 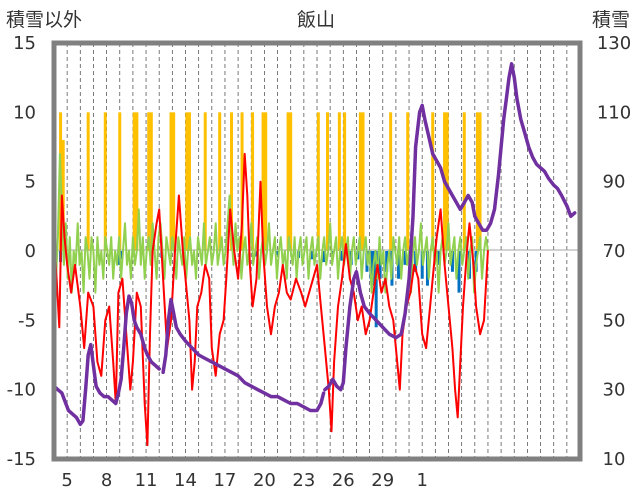 What do you see at coordinates (614, 459) in the screenshot?
I see `right-tick-label: 10` at bounding box center [614, 459].